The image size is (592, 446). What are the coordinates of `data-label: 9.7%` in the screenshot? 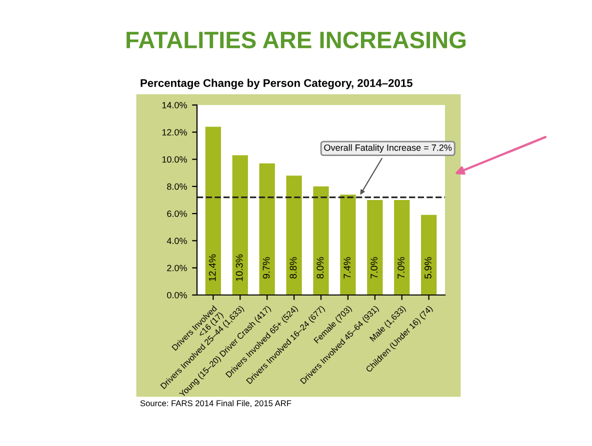 It's located at (266, 267).